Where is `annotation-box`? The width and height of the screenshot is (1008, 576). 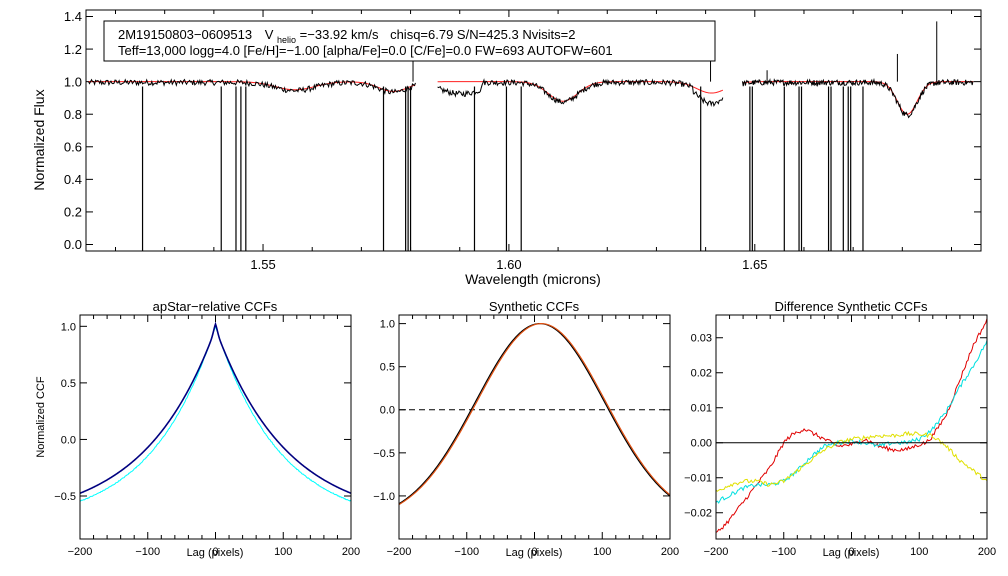
annotation-box is located at coordinates (409, 41).